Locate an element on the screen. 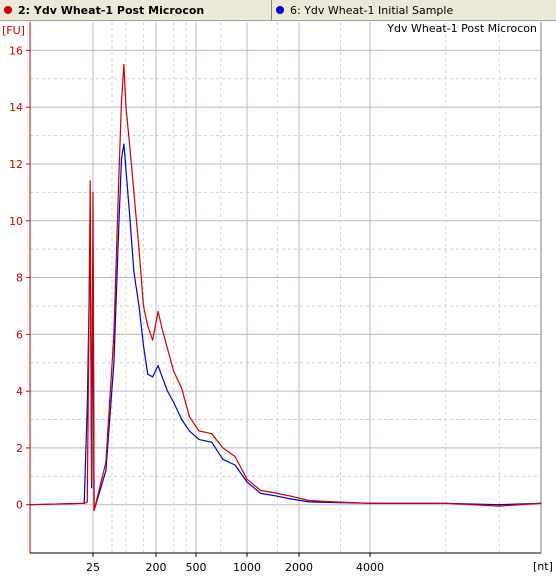 This screenshot has height=586, width=556. red-sample-dot-icon is located at coordinates (8, 10).